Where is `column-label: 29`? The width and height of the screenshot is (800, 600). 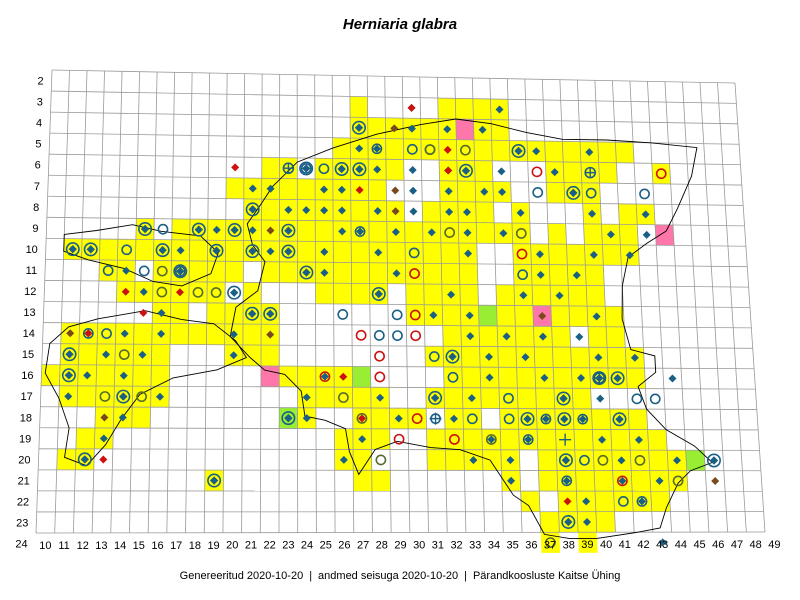
column-label: 29 is located at coordinates (400, 546).